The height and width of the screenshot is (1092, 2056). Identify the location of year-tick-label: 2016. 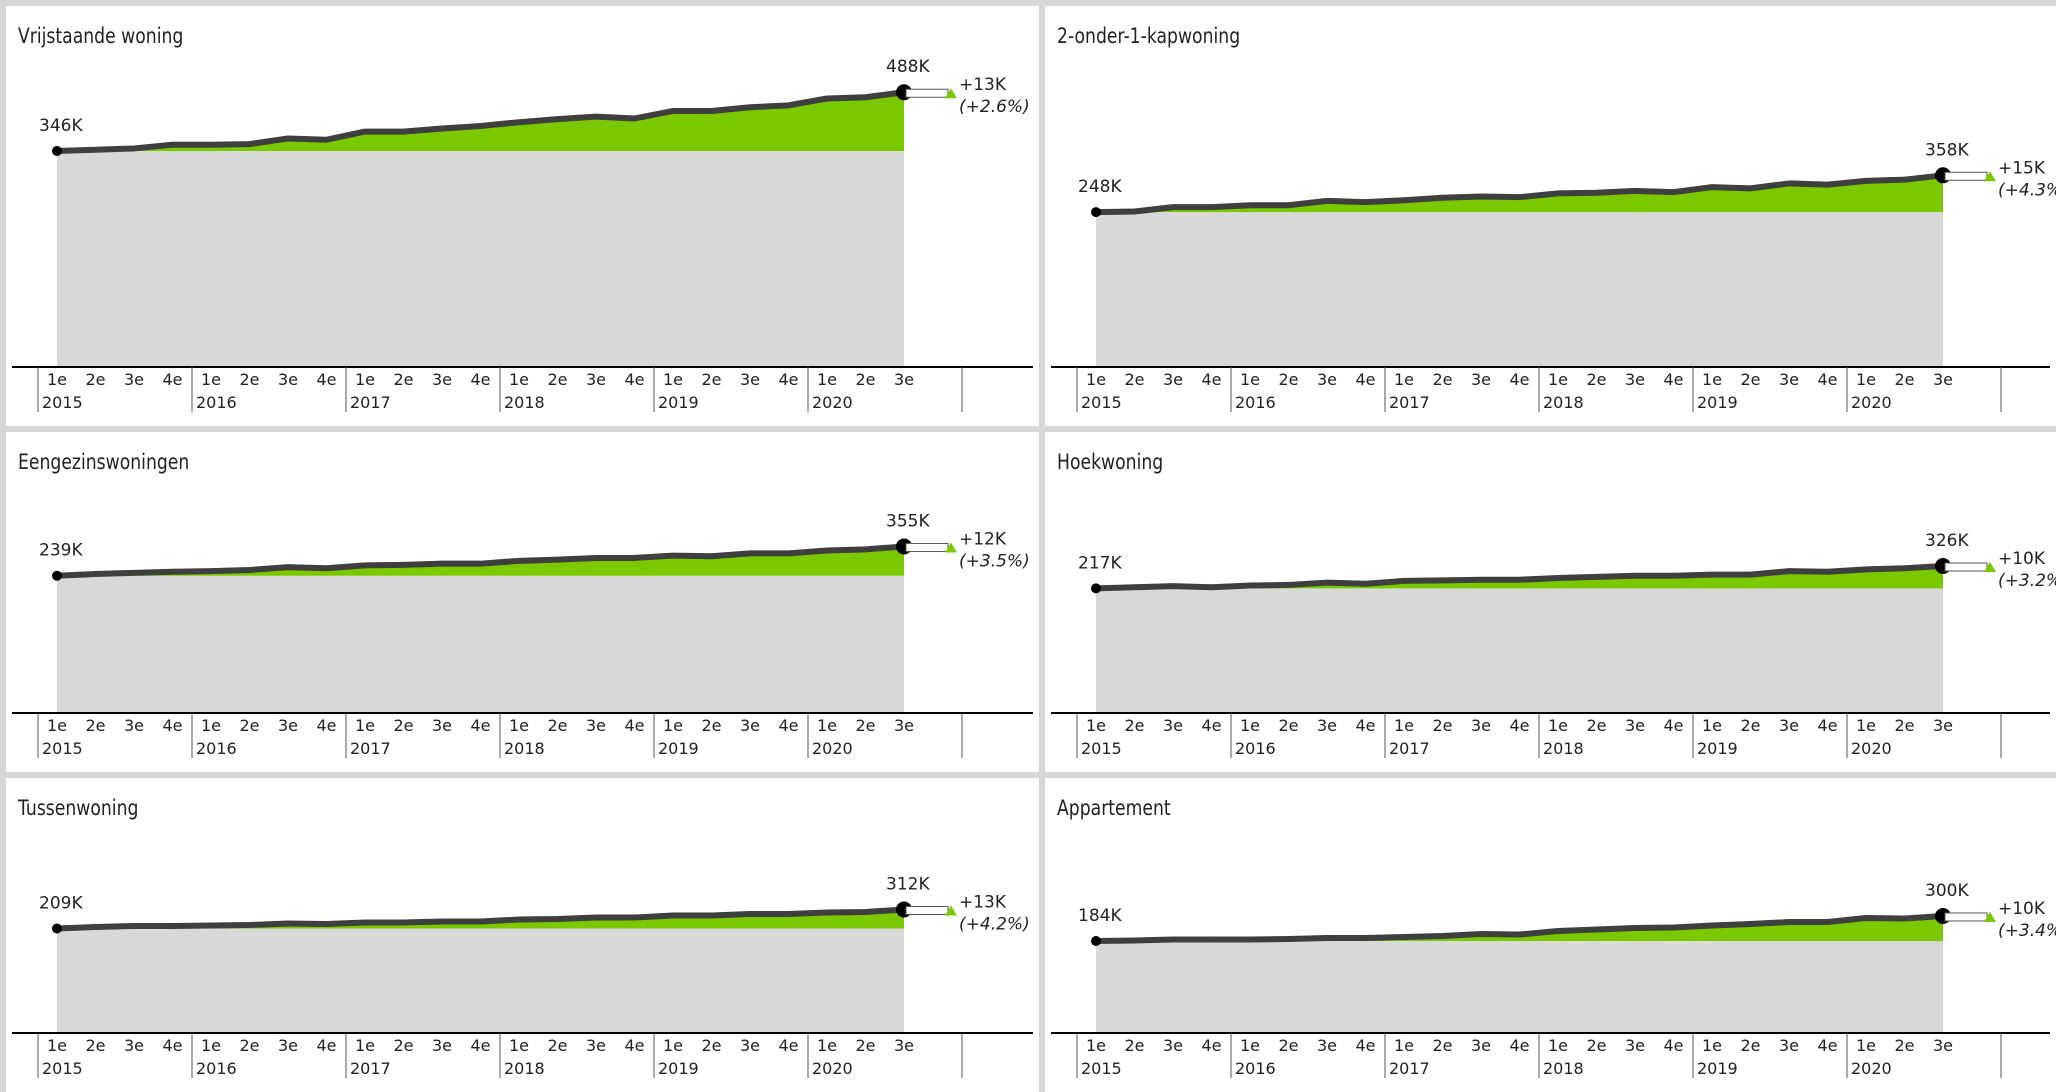
(216, 1068).